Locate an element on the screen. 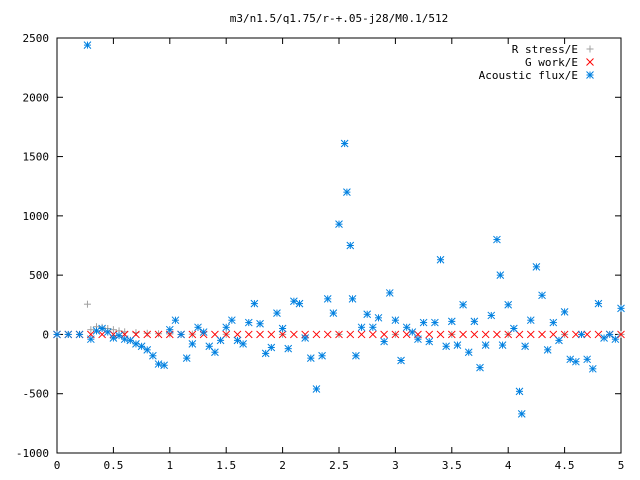  legend-label: G work/E is located at coordinates (551, 62).